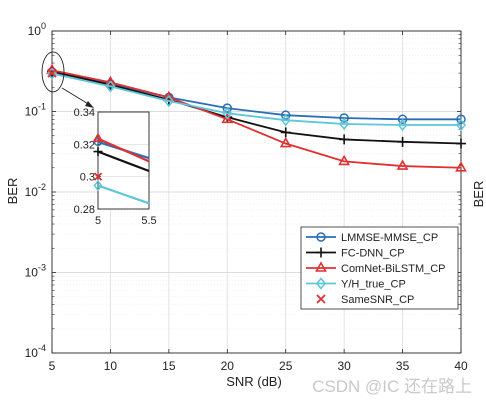 The height and width of the screenshot is (406, 486). I want to click on inset-y-tick-label: 0.34, so click(84, 113).